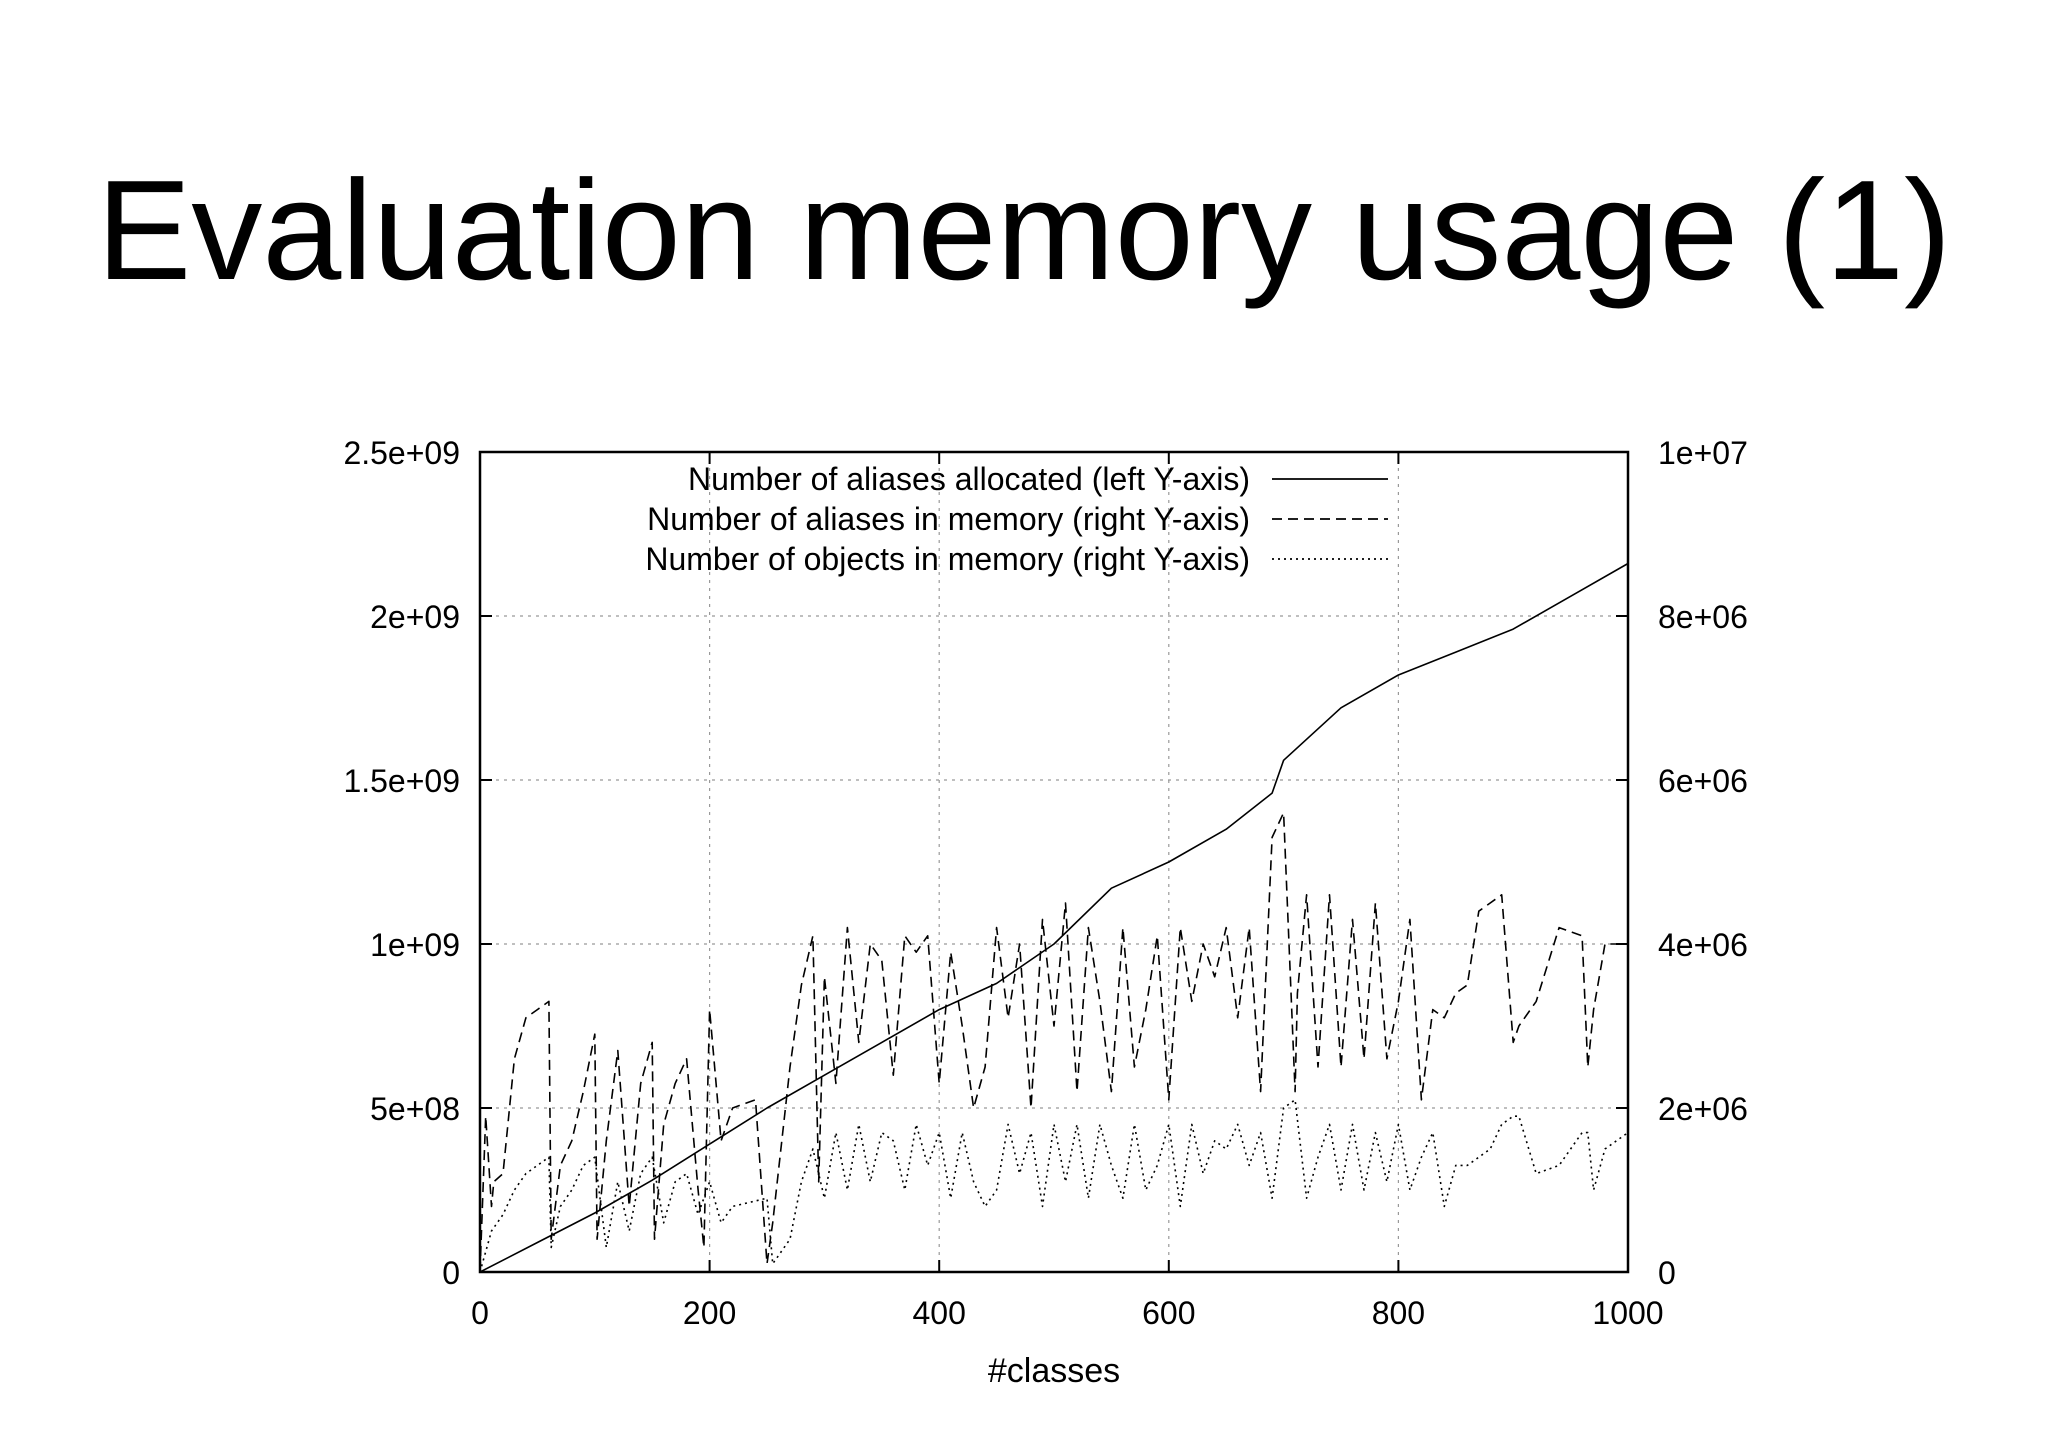  What do you see at coordinates (451, 1273) in the screenshot?
I see `y-tick-label: 0` at bounding box center [451, 1273].